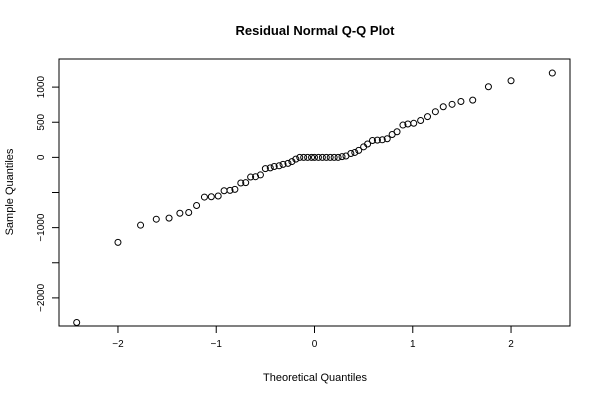  What do you see at coordinates (313, 338) in the screenshot?
I see `x-axis: −2 −1 0 1 2` at bounding box center [313, 338].